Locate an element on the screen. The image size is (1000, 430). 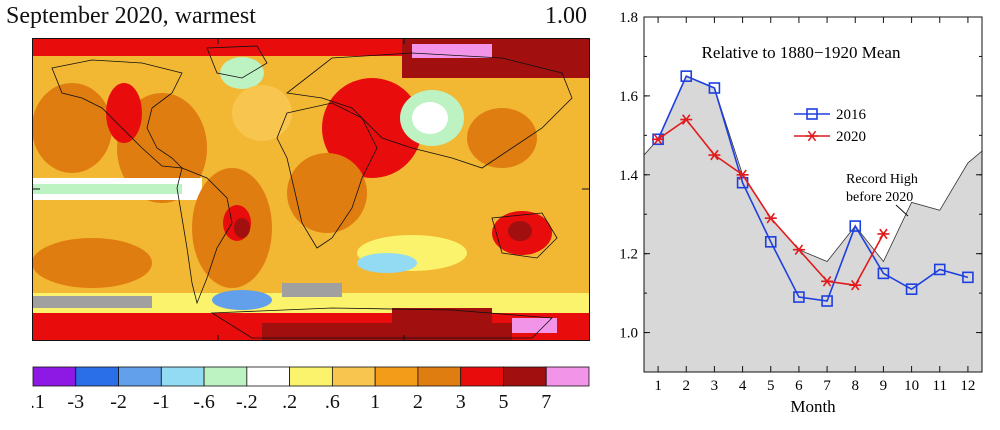
x-tick-label: 1 is located at coordinates (658, 386).